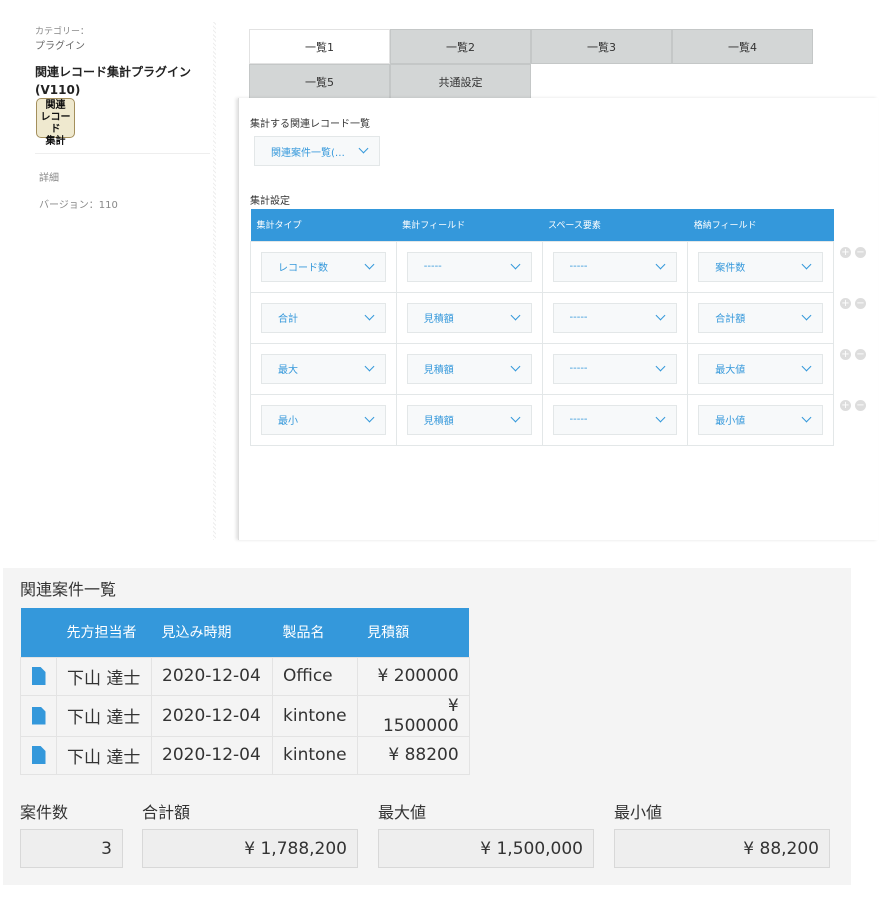  I want to click on agg-cell: 合計額, so click(760, 317).